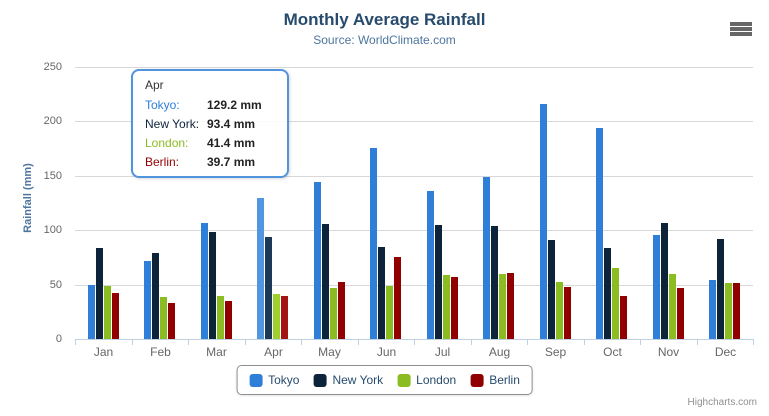 Image resolution: width=769 pixels, height=416 pixels. What do you see at coordinates (228, 320) in the screenshot?
I see `bar-berlin-mar` at bounding box center [228, 320].